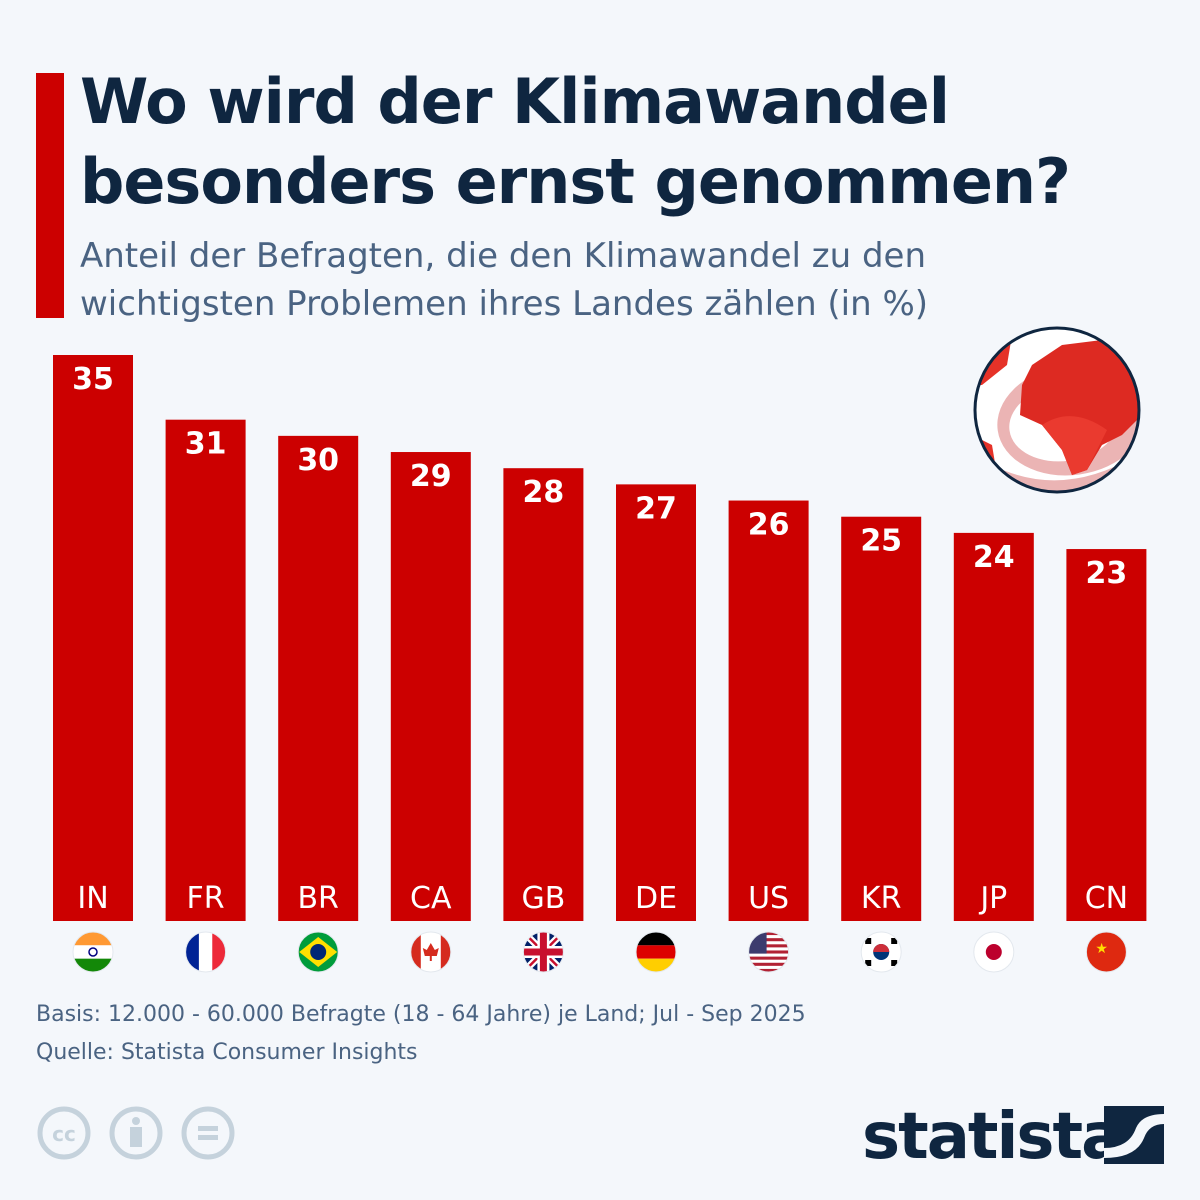 Image resolution: width=1200 pixels, height=1200 pixels. I want to click on statista-logo: statista, so click(993, 1137).